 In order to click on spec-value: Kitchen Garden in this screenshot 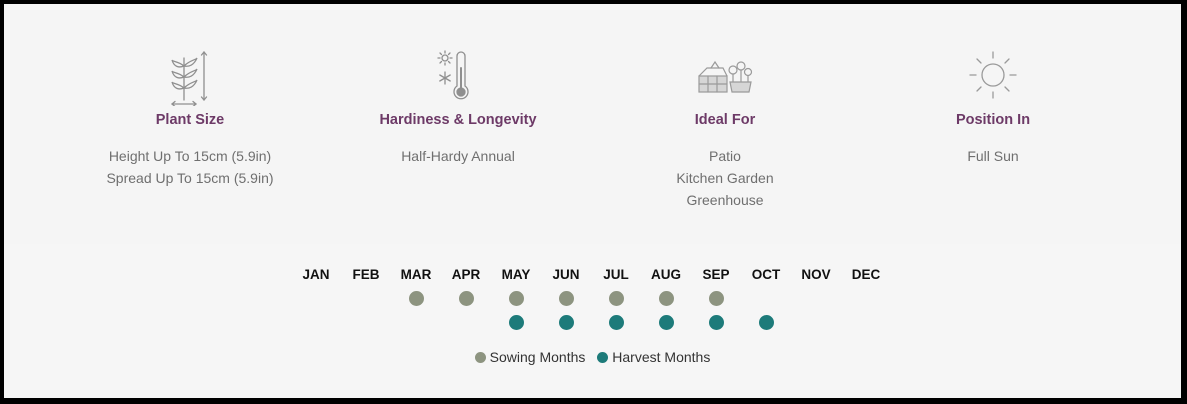, I will do `click(725, 178)`.